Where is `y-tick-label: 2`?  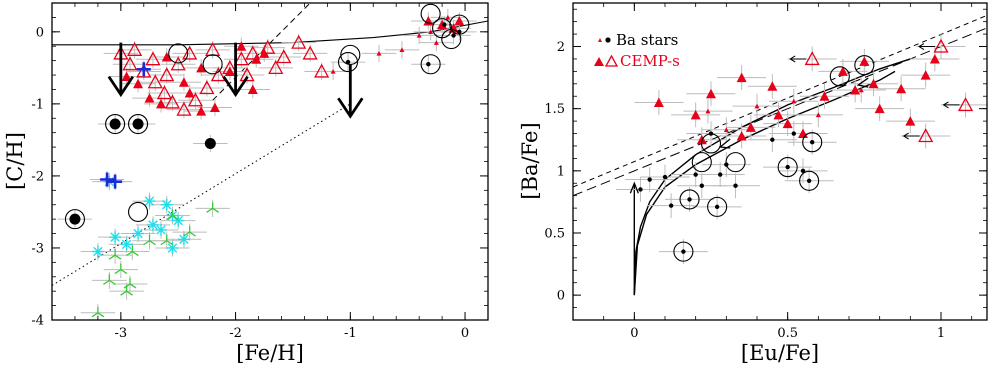
y-tick-label: 2 is located at coordinates (561, 47).